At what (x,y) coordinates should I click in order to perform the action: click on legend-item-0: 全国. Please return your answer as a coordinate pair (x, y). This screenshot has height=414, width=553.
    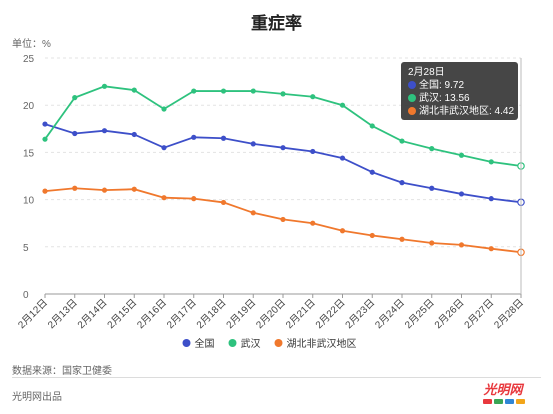
    Looking at the image, I should click on (198, 343).